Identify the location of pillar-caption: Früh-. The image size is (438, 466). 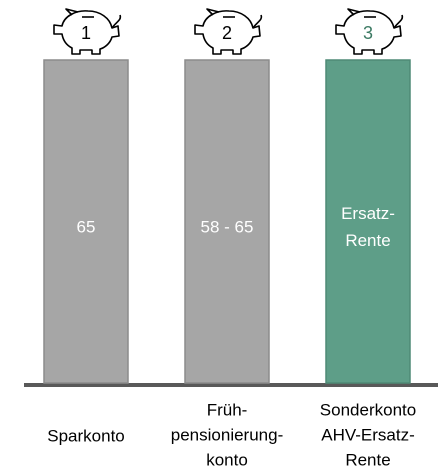
(227, 409).